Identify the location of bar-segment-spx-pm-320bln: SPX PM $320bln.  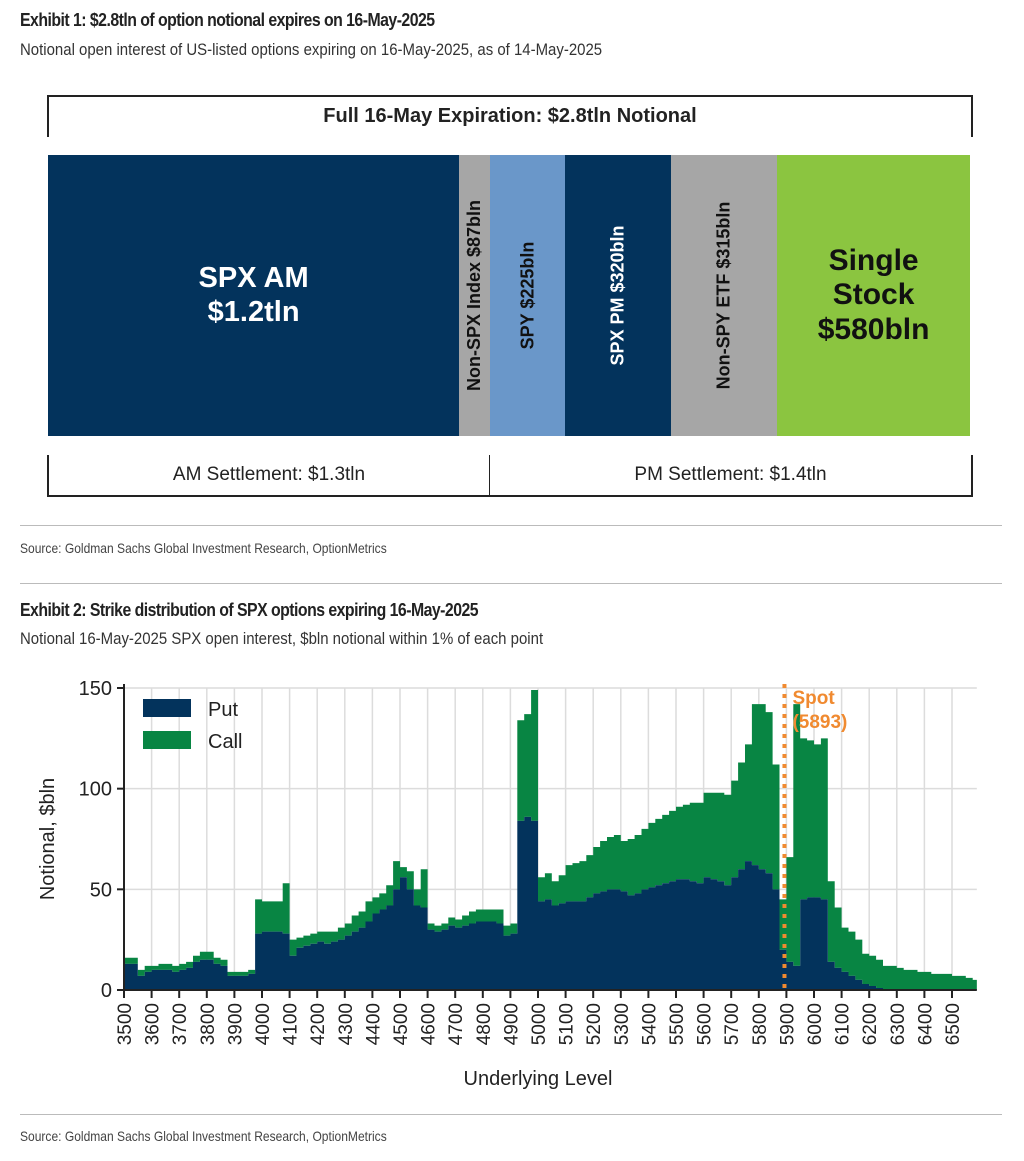
(618, 295).